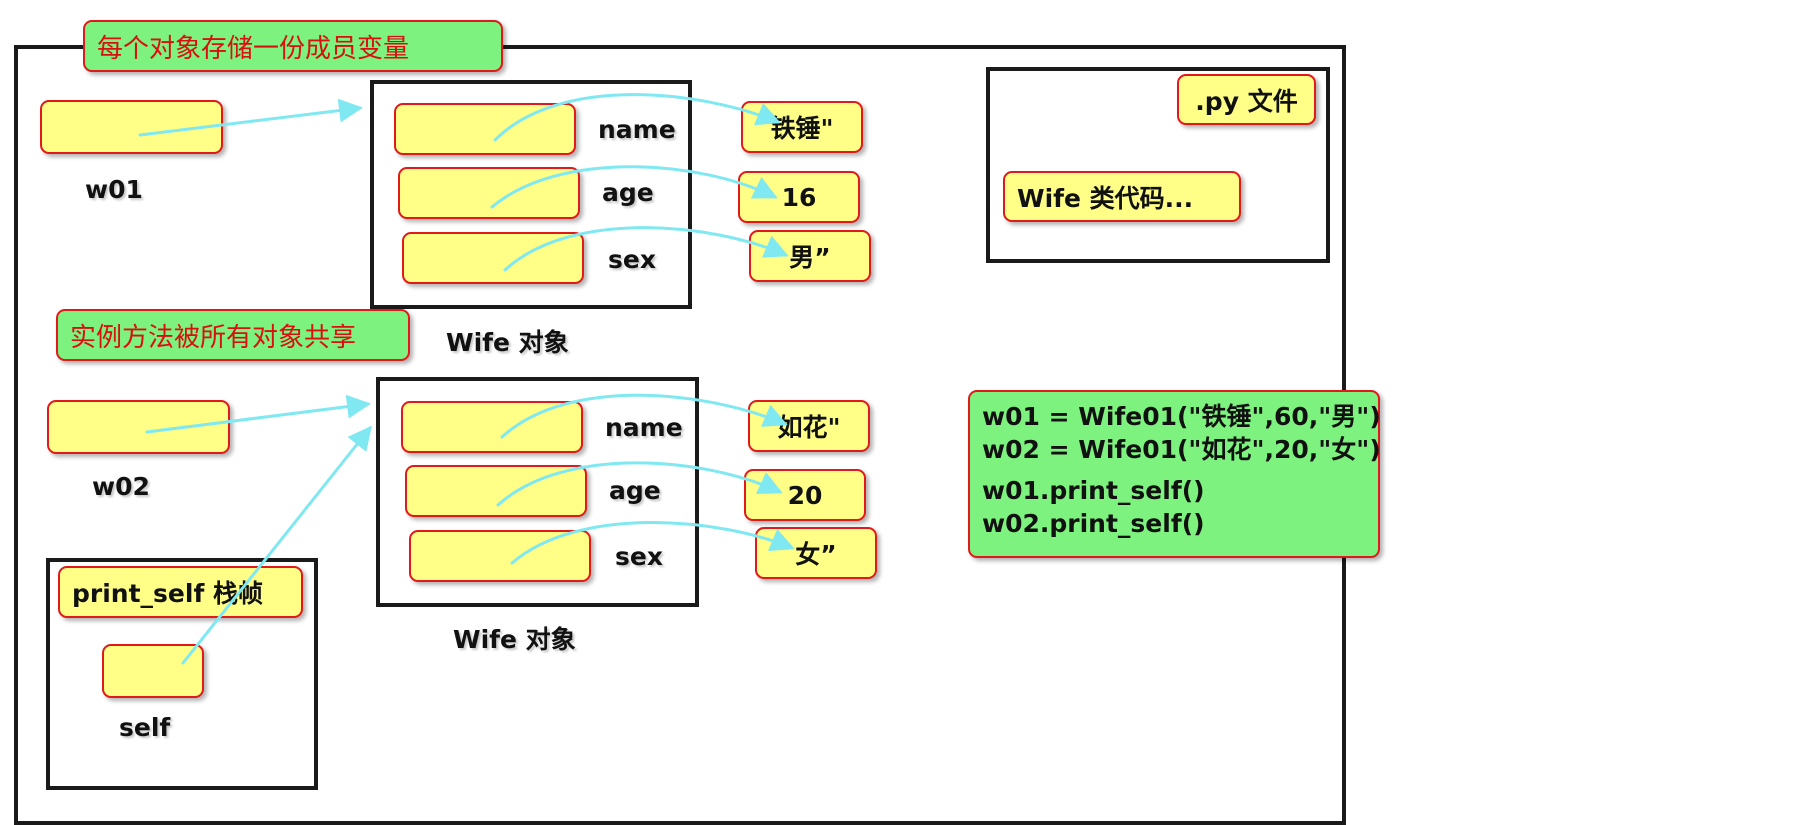 The image size is (1800, 825). Describe the element at coordinates (492, 427) in the screenshot. I see `object2-name-slot` at that location.